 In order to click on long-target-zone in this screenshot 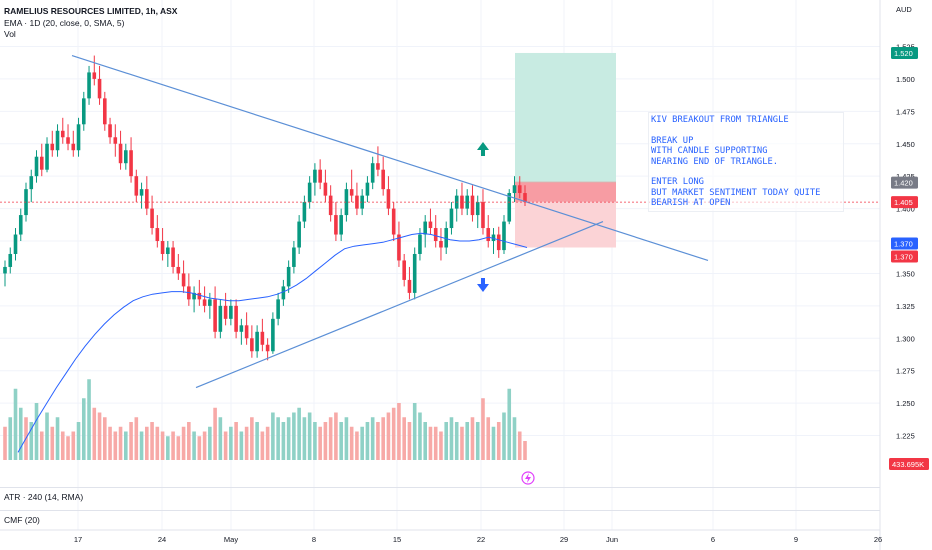, I will do `click(565, 117)`.